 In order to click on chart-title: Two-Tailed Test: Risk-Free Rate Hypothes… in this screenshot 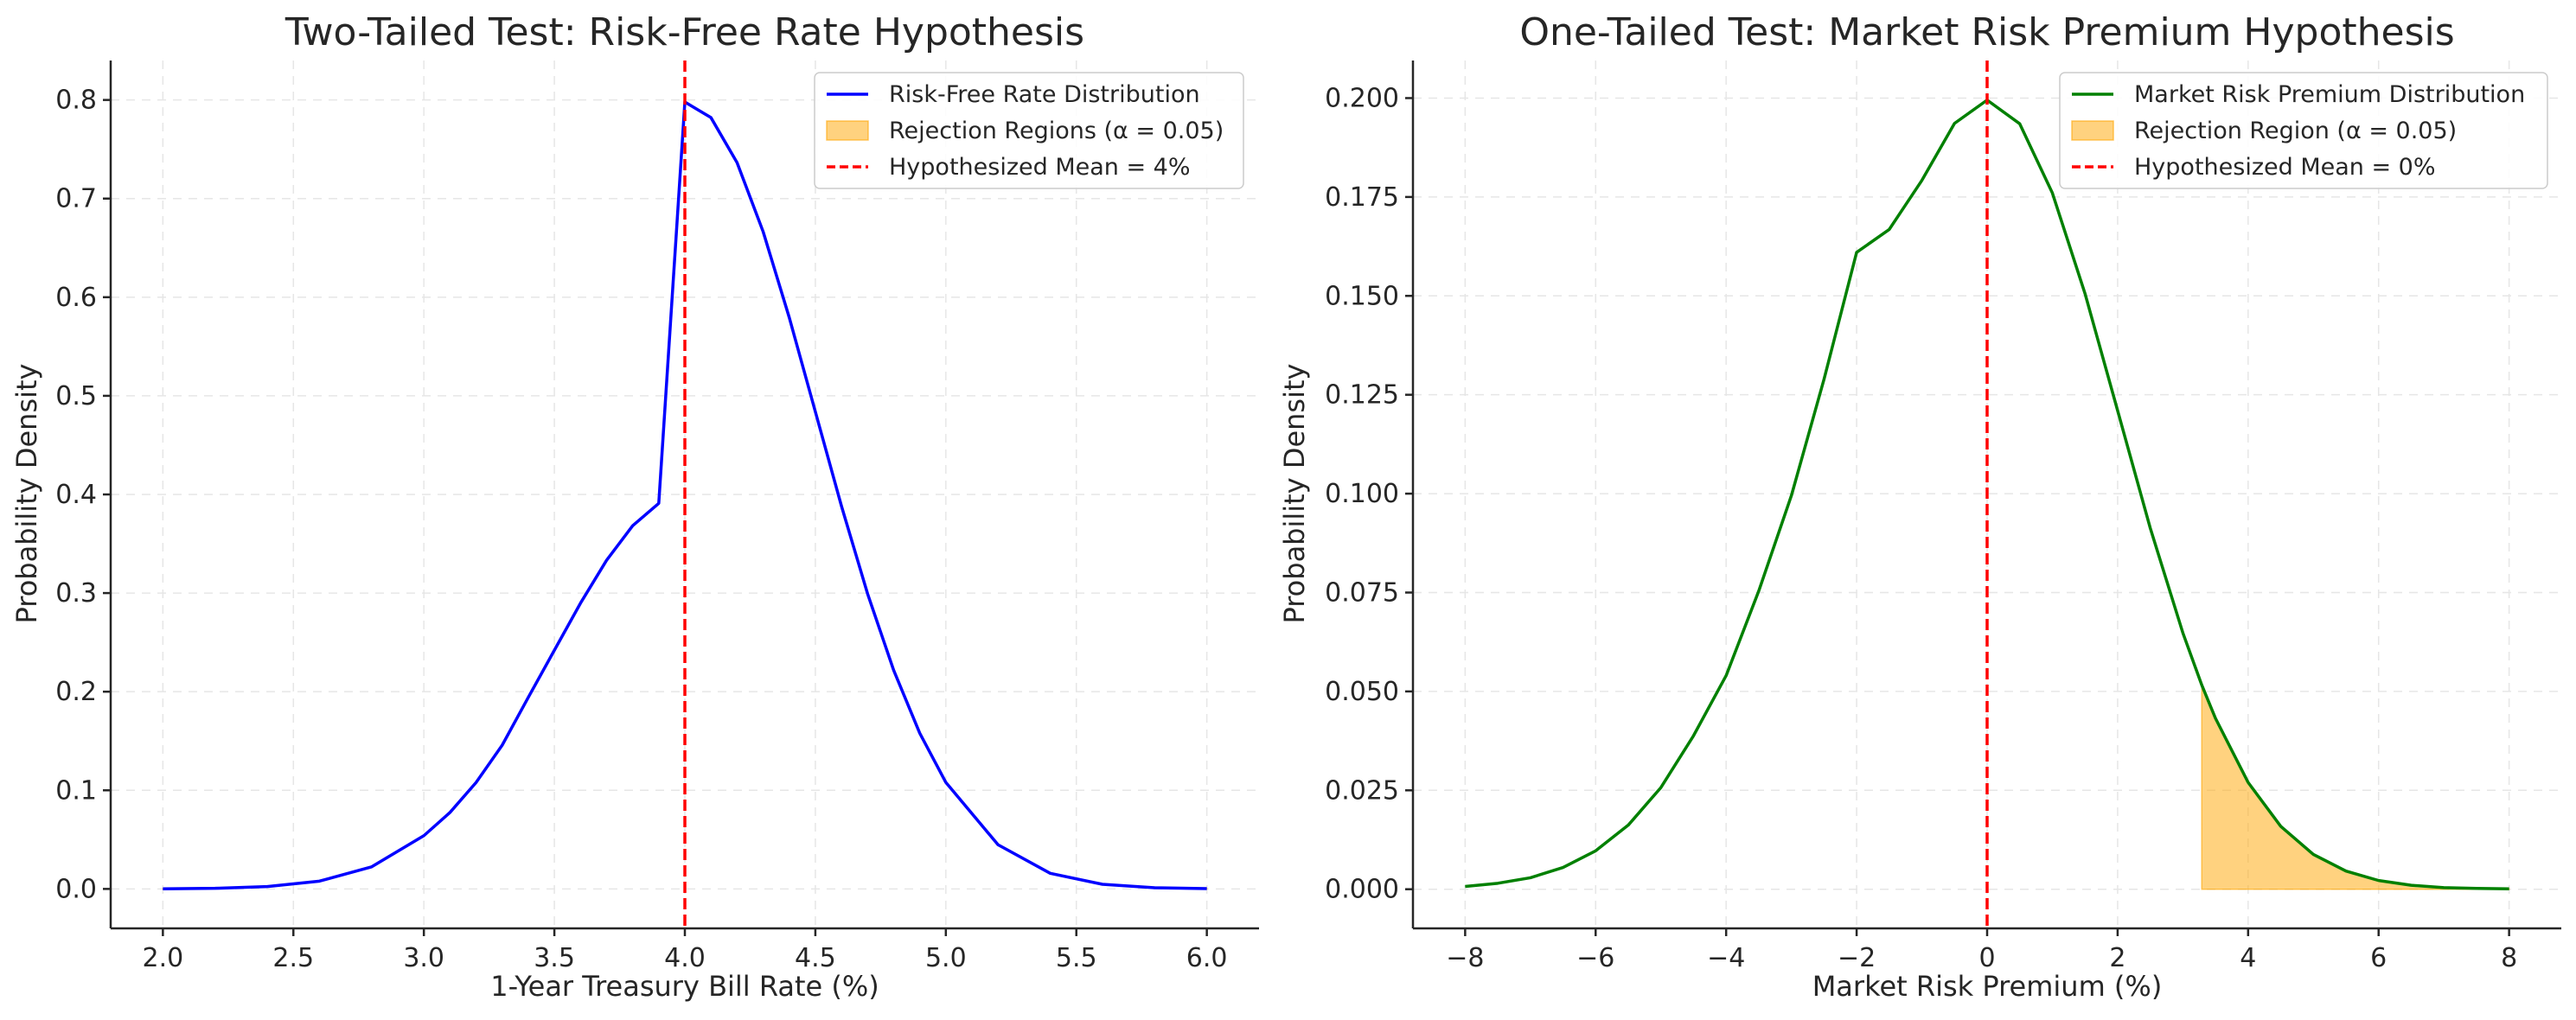, I will do `click(684, 32)`.